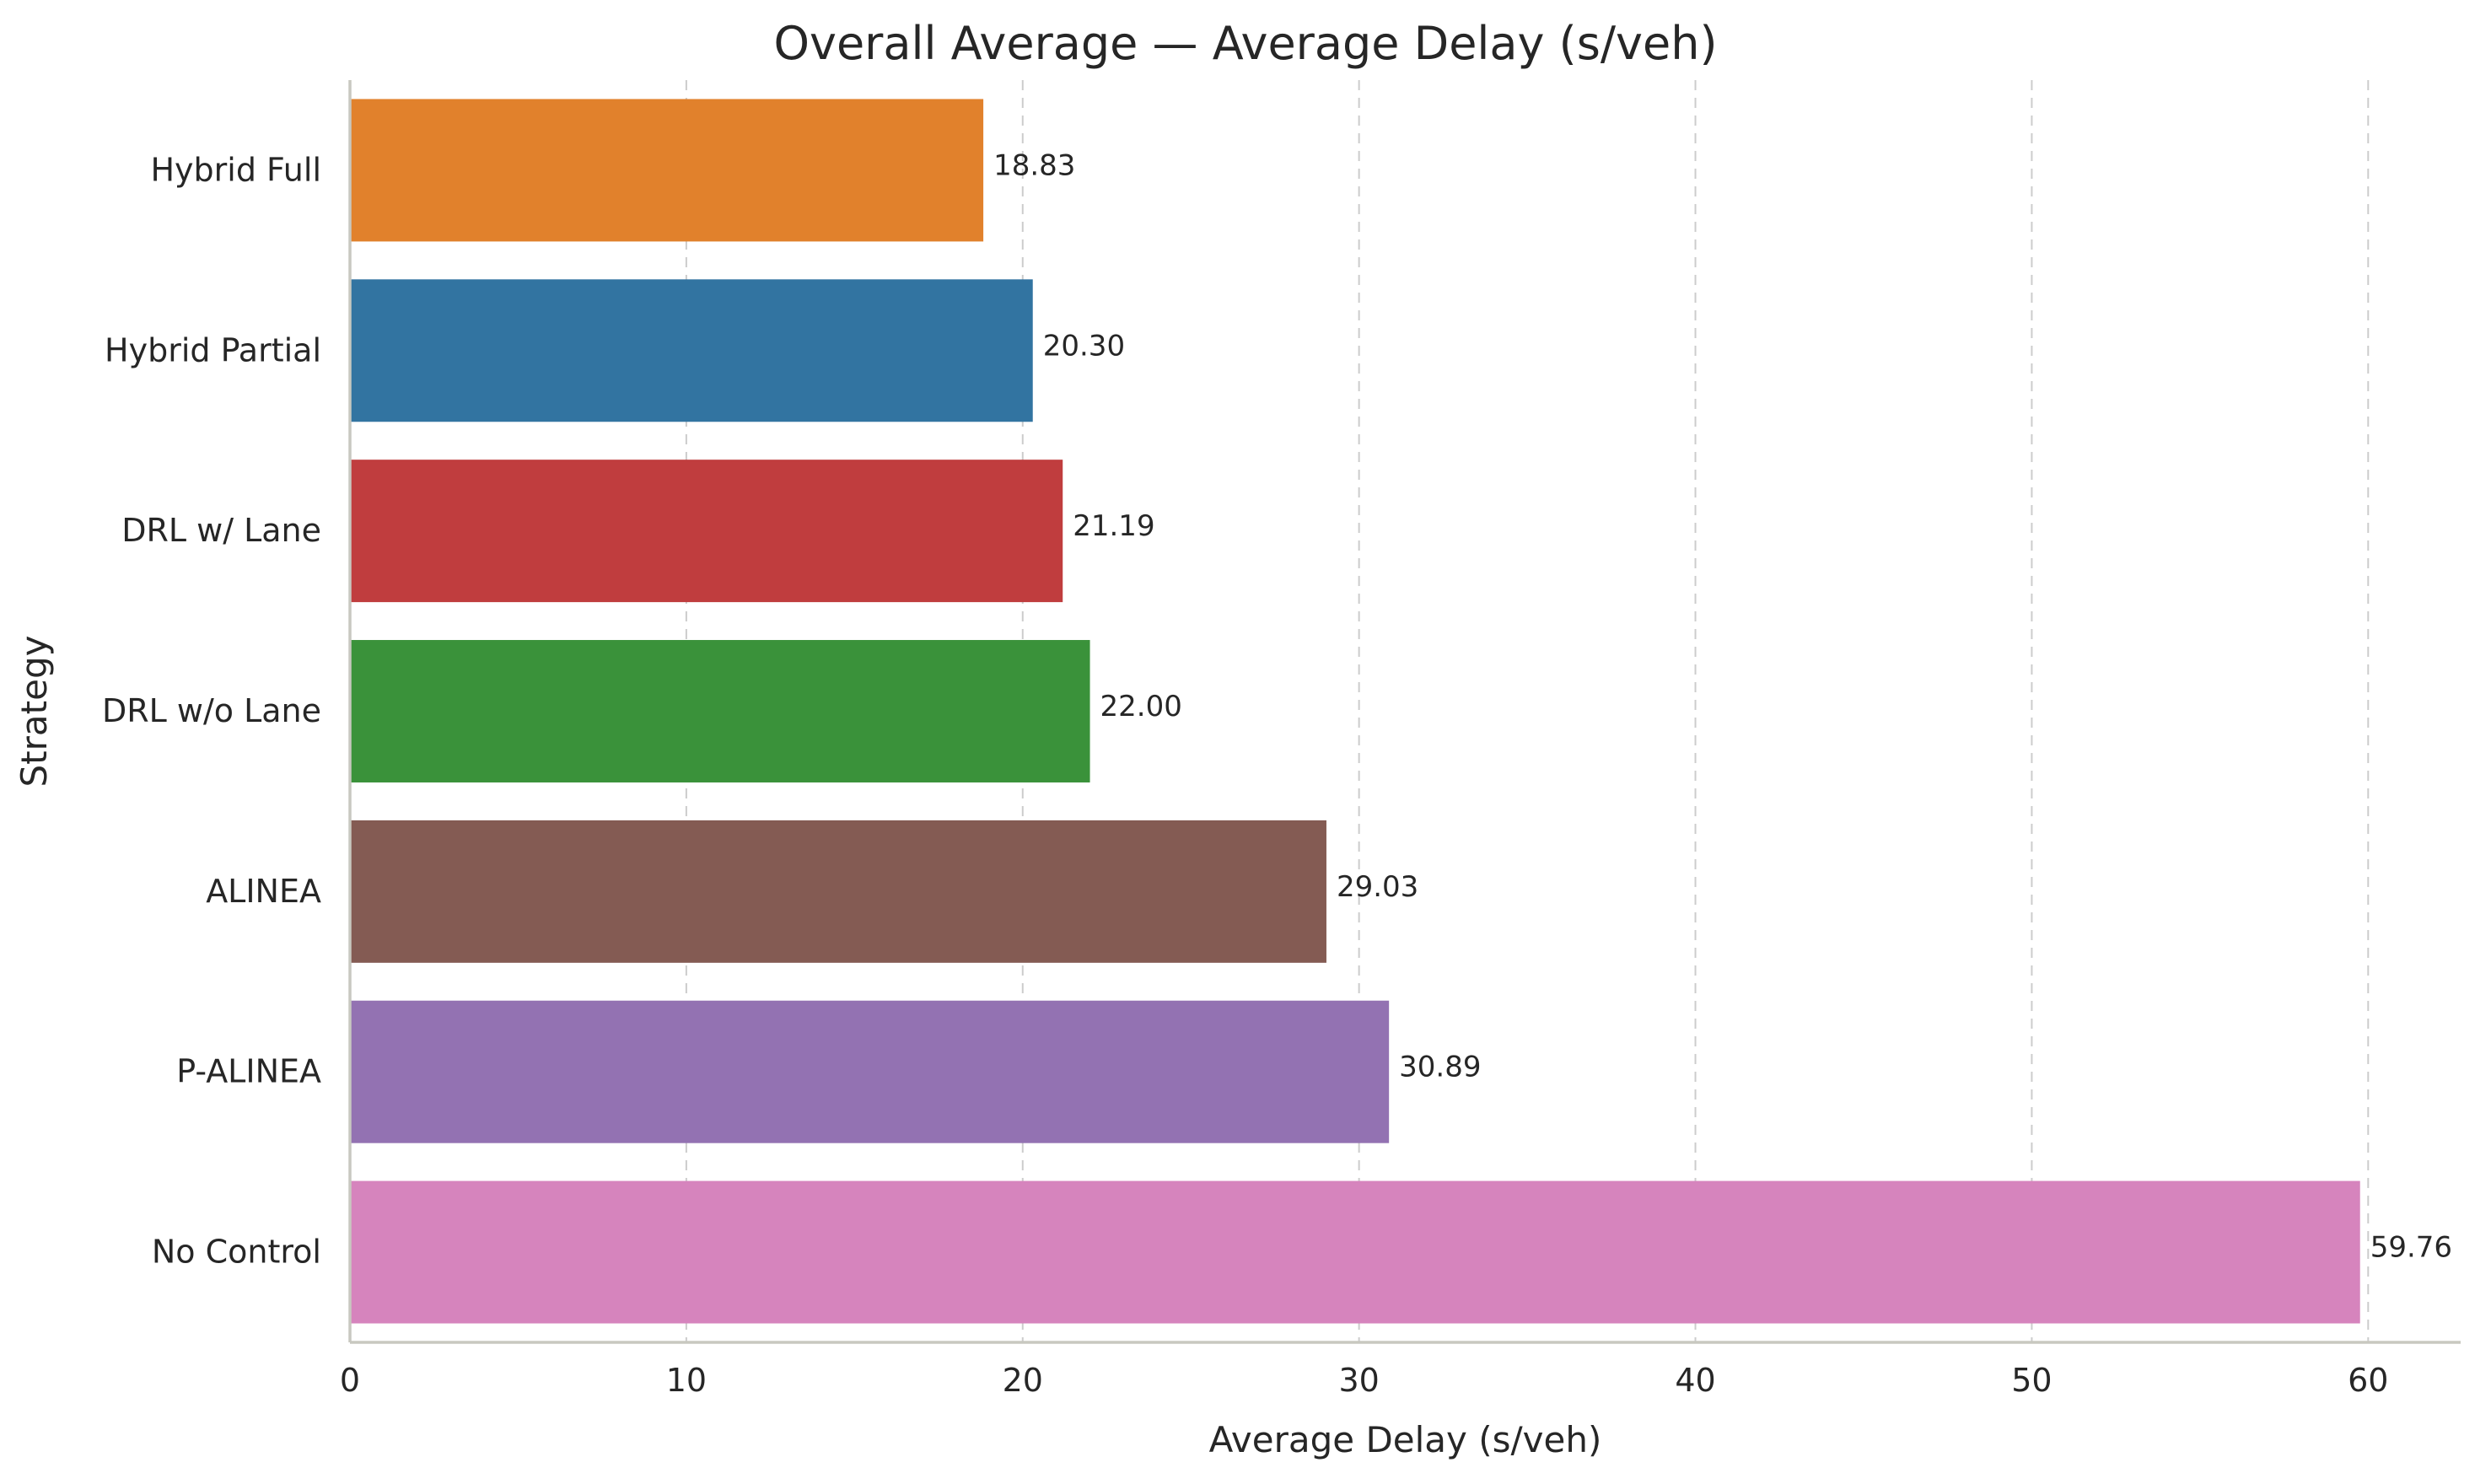 The image size is (2491, 1484). I want to click on y-tick-label: Hybrid Partial, so click(213, 349).